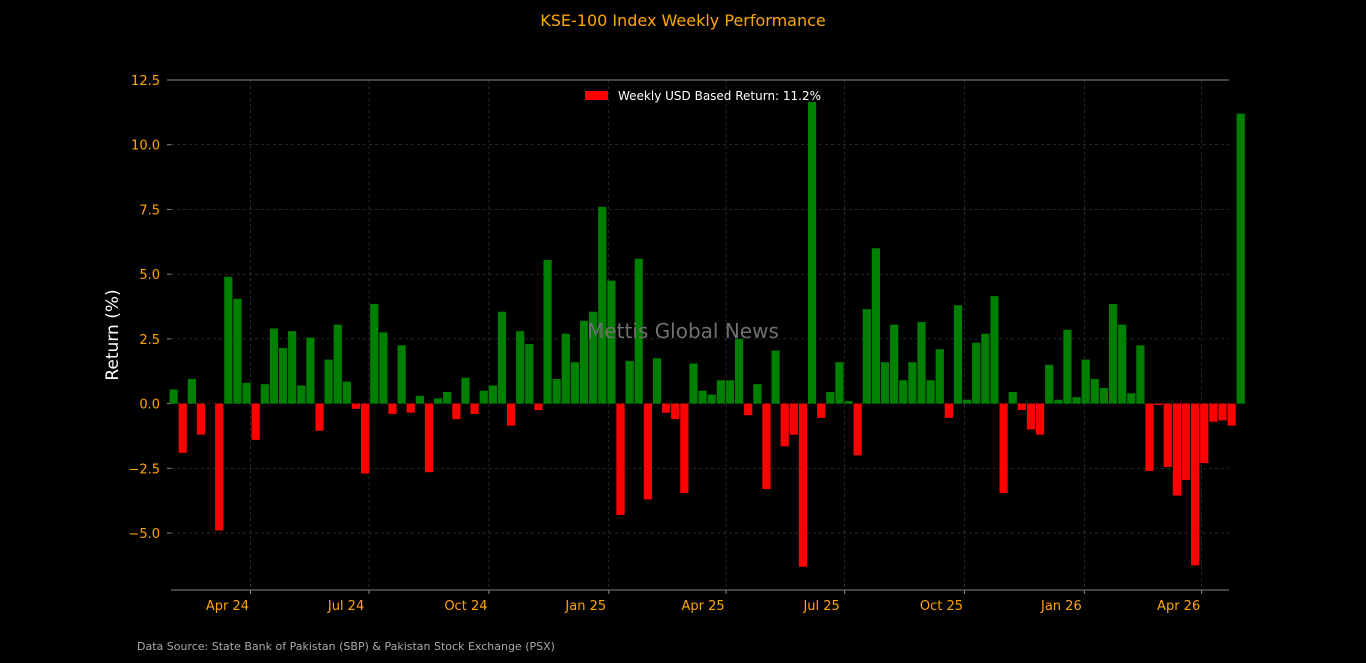  What do you see at coordinates (113, 334) in the screenshot?
I see `y-axis-label: Return (%)` at bounding box center [113, 334].